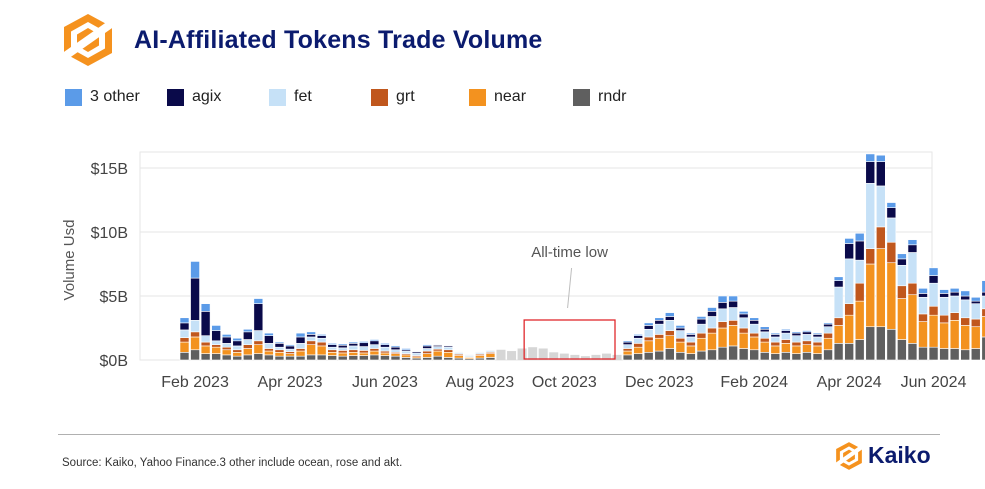  I want to click on all-time-low-box, so click(569, 339).